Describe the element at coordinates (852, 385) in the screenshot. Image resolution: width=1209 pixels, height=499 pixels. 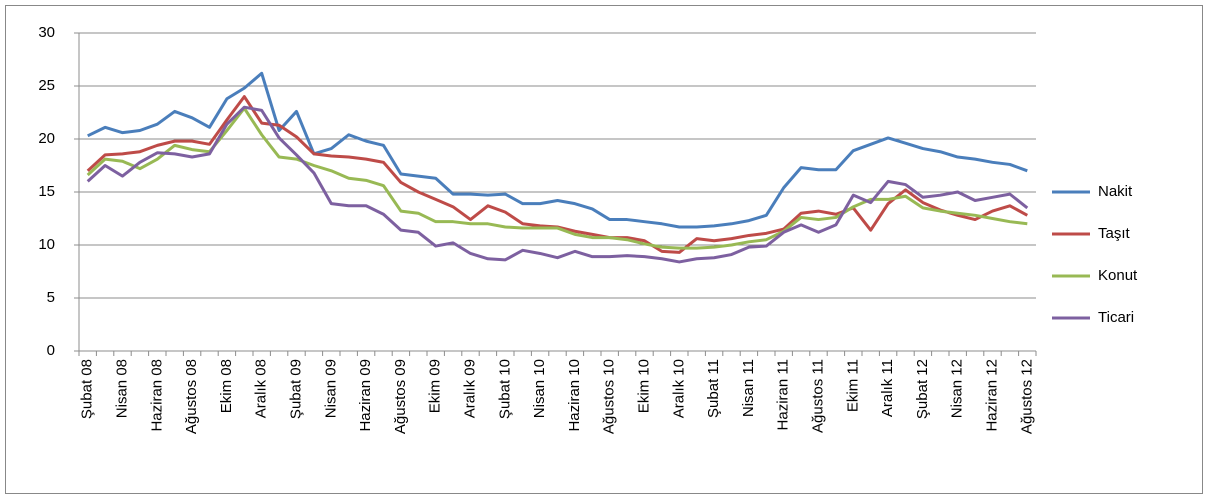
I see `x-tick-label: Ekim 11` at that location.